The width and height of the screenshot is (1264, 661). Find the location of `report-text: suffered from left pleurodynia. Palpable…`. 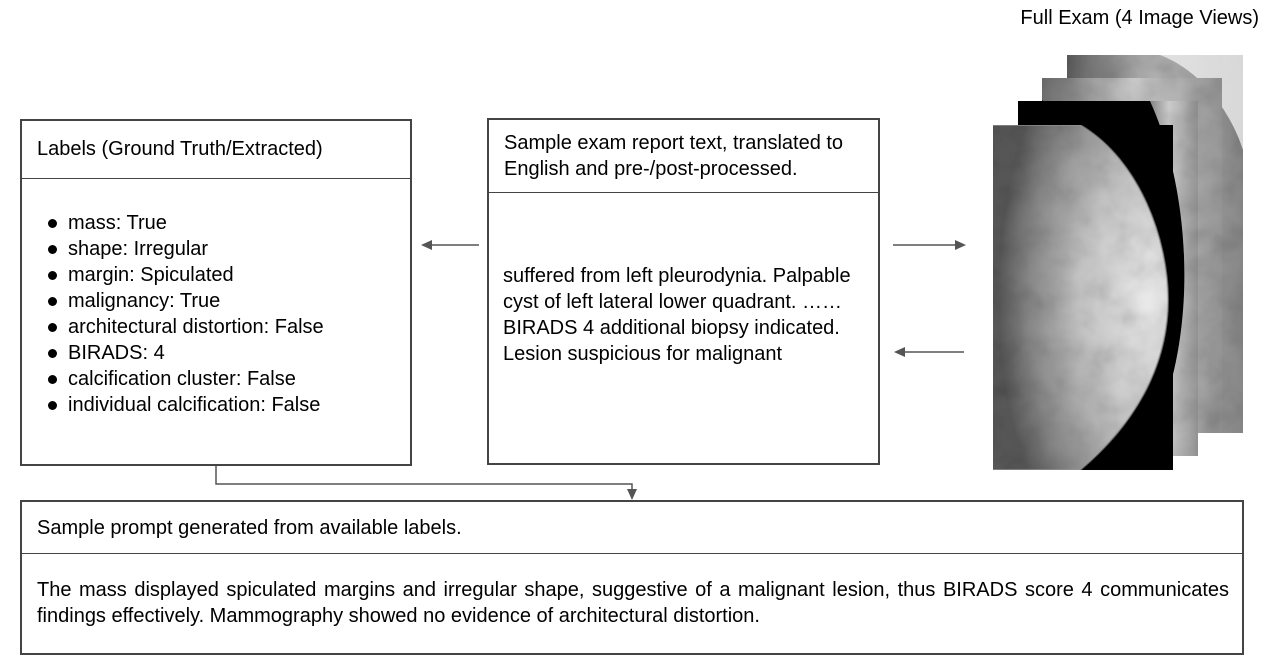

report-text: suffered from left pleurodynia. Palpable… is located at coordinates (677, 315).